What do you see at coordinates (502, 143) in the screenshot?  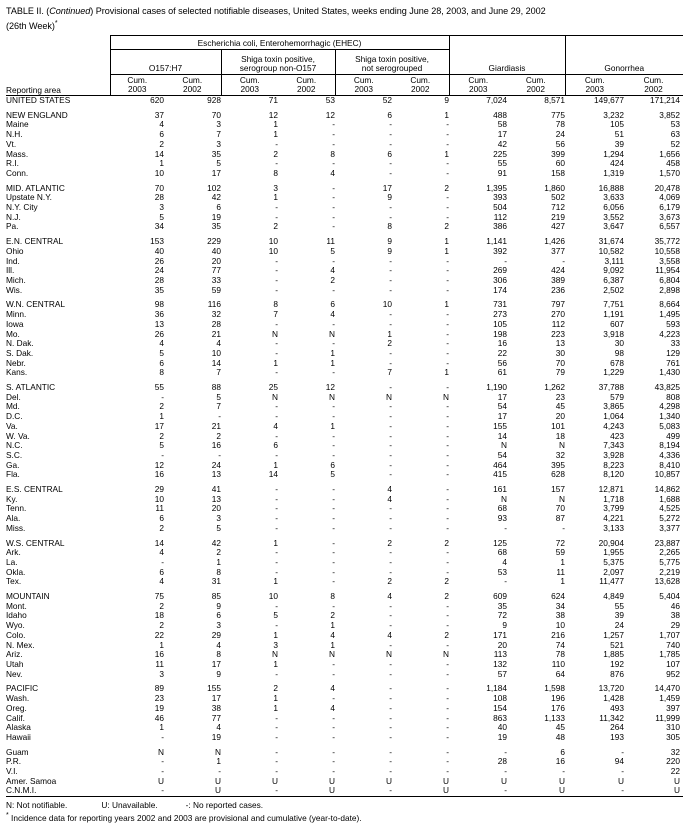 I see `row-value-6: 42` at bounding box center [502, 143].